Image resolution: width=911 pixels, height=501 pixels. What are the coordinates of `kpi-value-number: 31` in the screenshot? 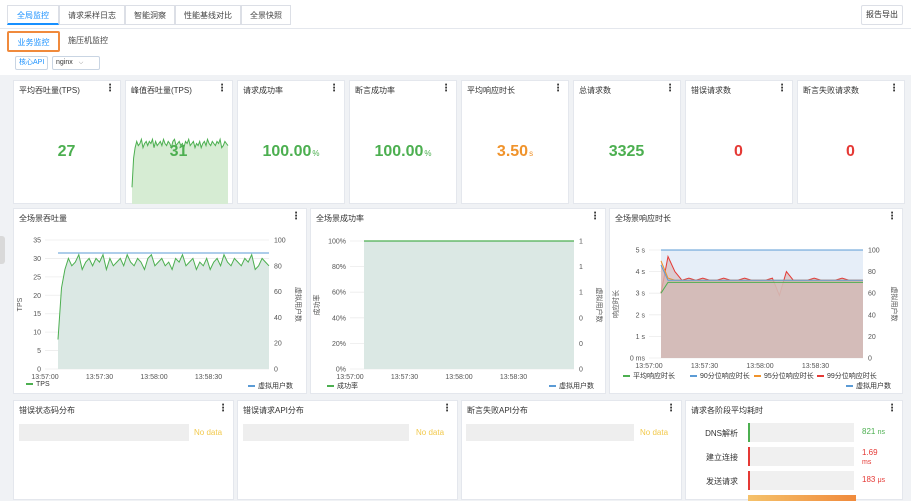 It's located at (178, 151).